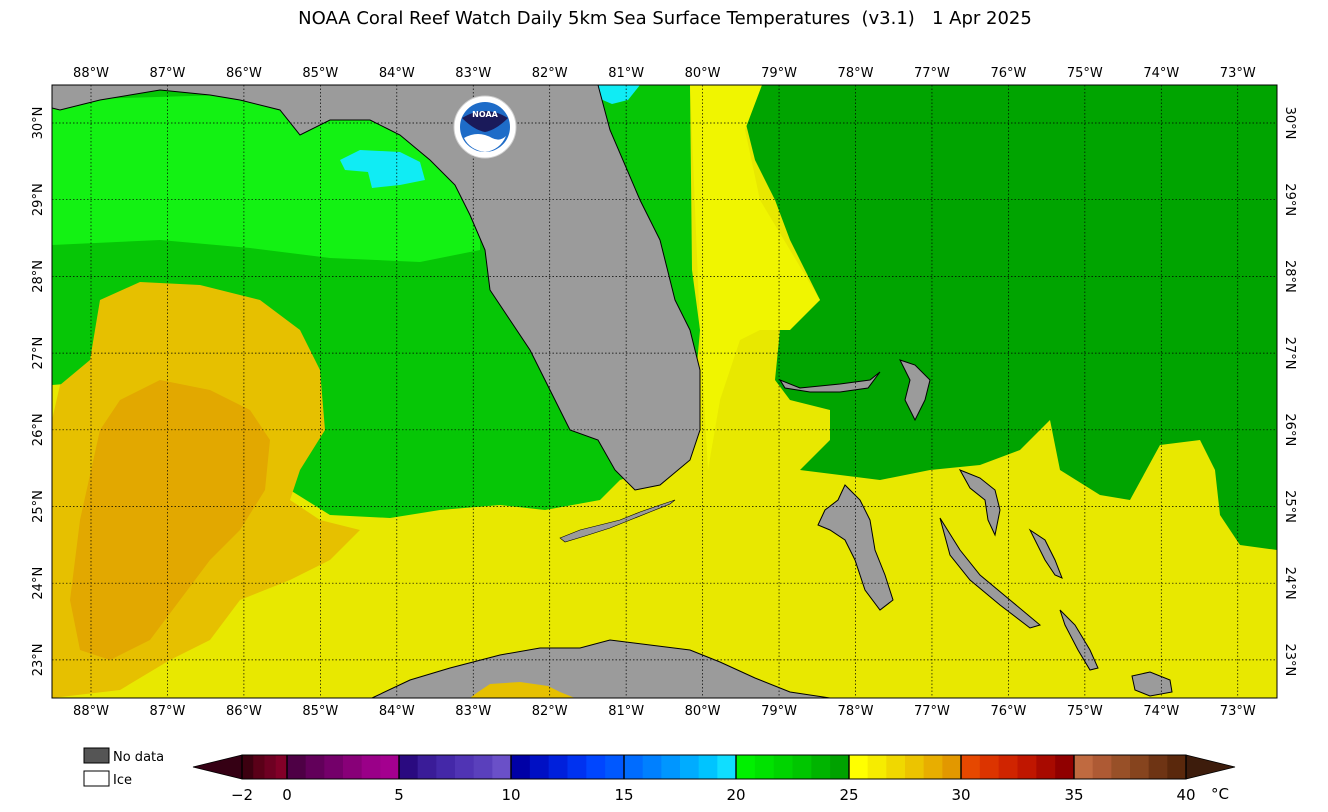 The height and width of the screenshot is (812, 1328). What do you see at coordinates (1045, 553) in the screenshot?
I see `long-island-bahamas` at bounding box center [1045, 553].